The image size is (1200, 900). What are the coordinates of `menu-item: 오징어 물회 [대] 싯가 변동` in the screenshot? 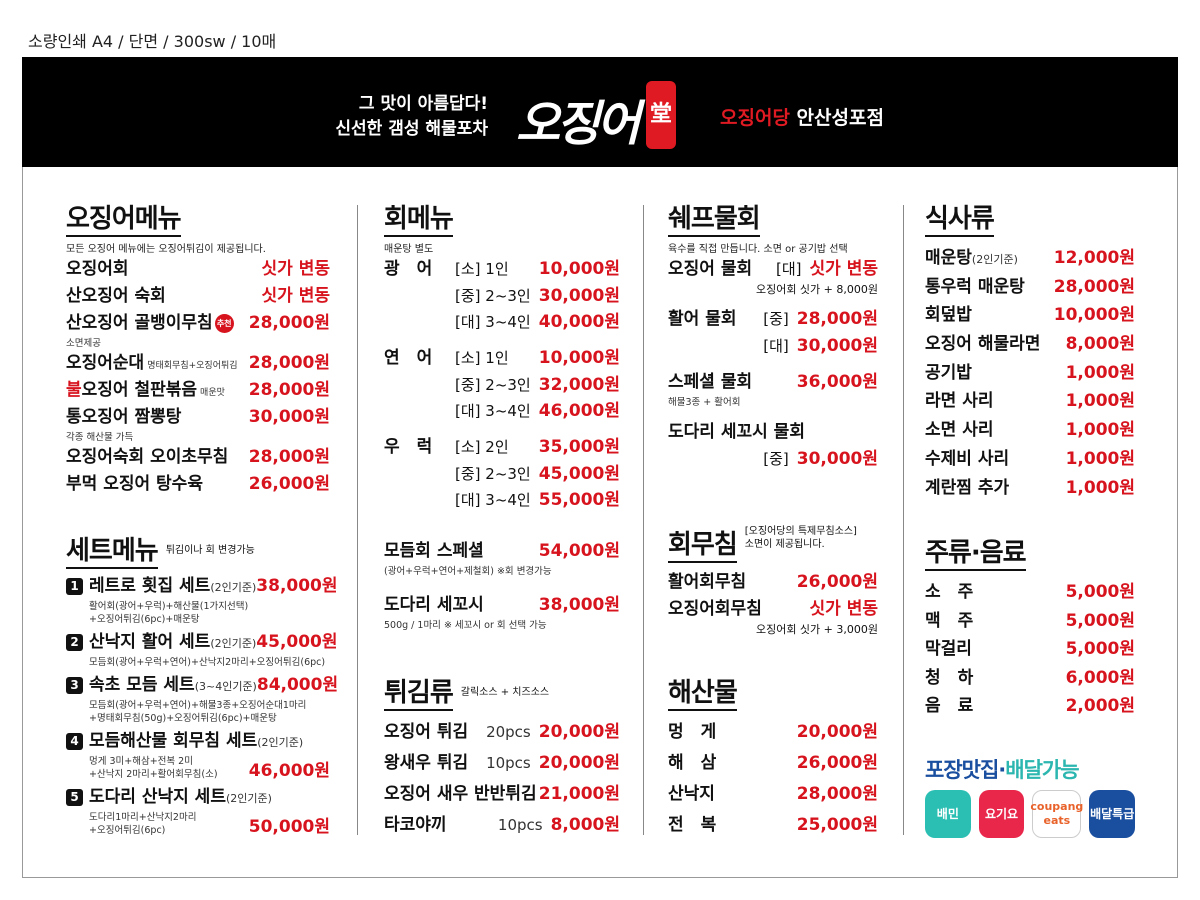 It's located at (773, 269).